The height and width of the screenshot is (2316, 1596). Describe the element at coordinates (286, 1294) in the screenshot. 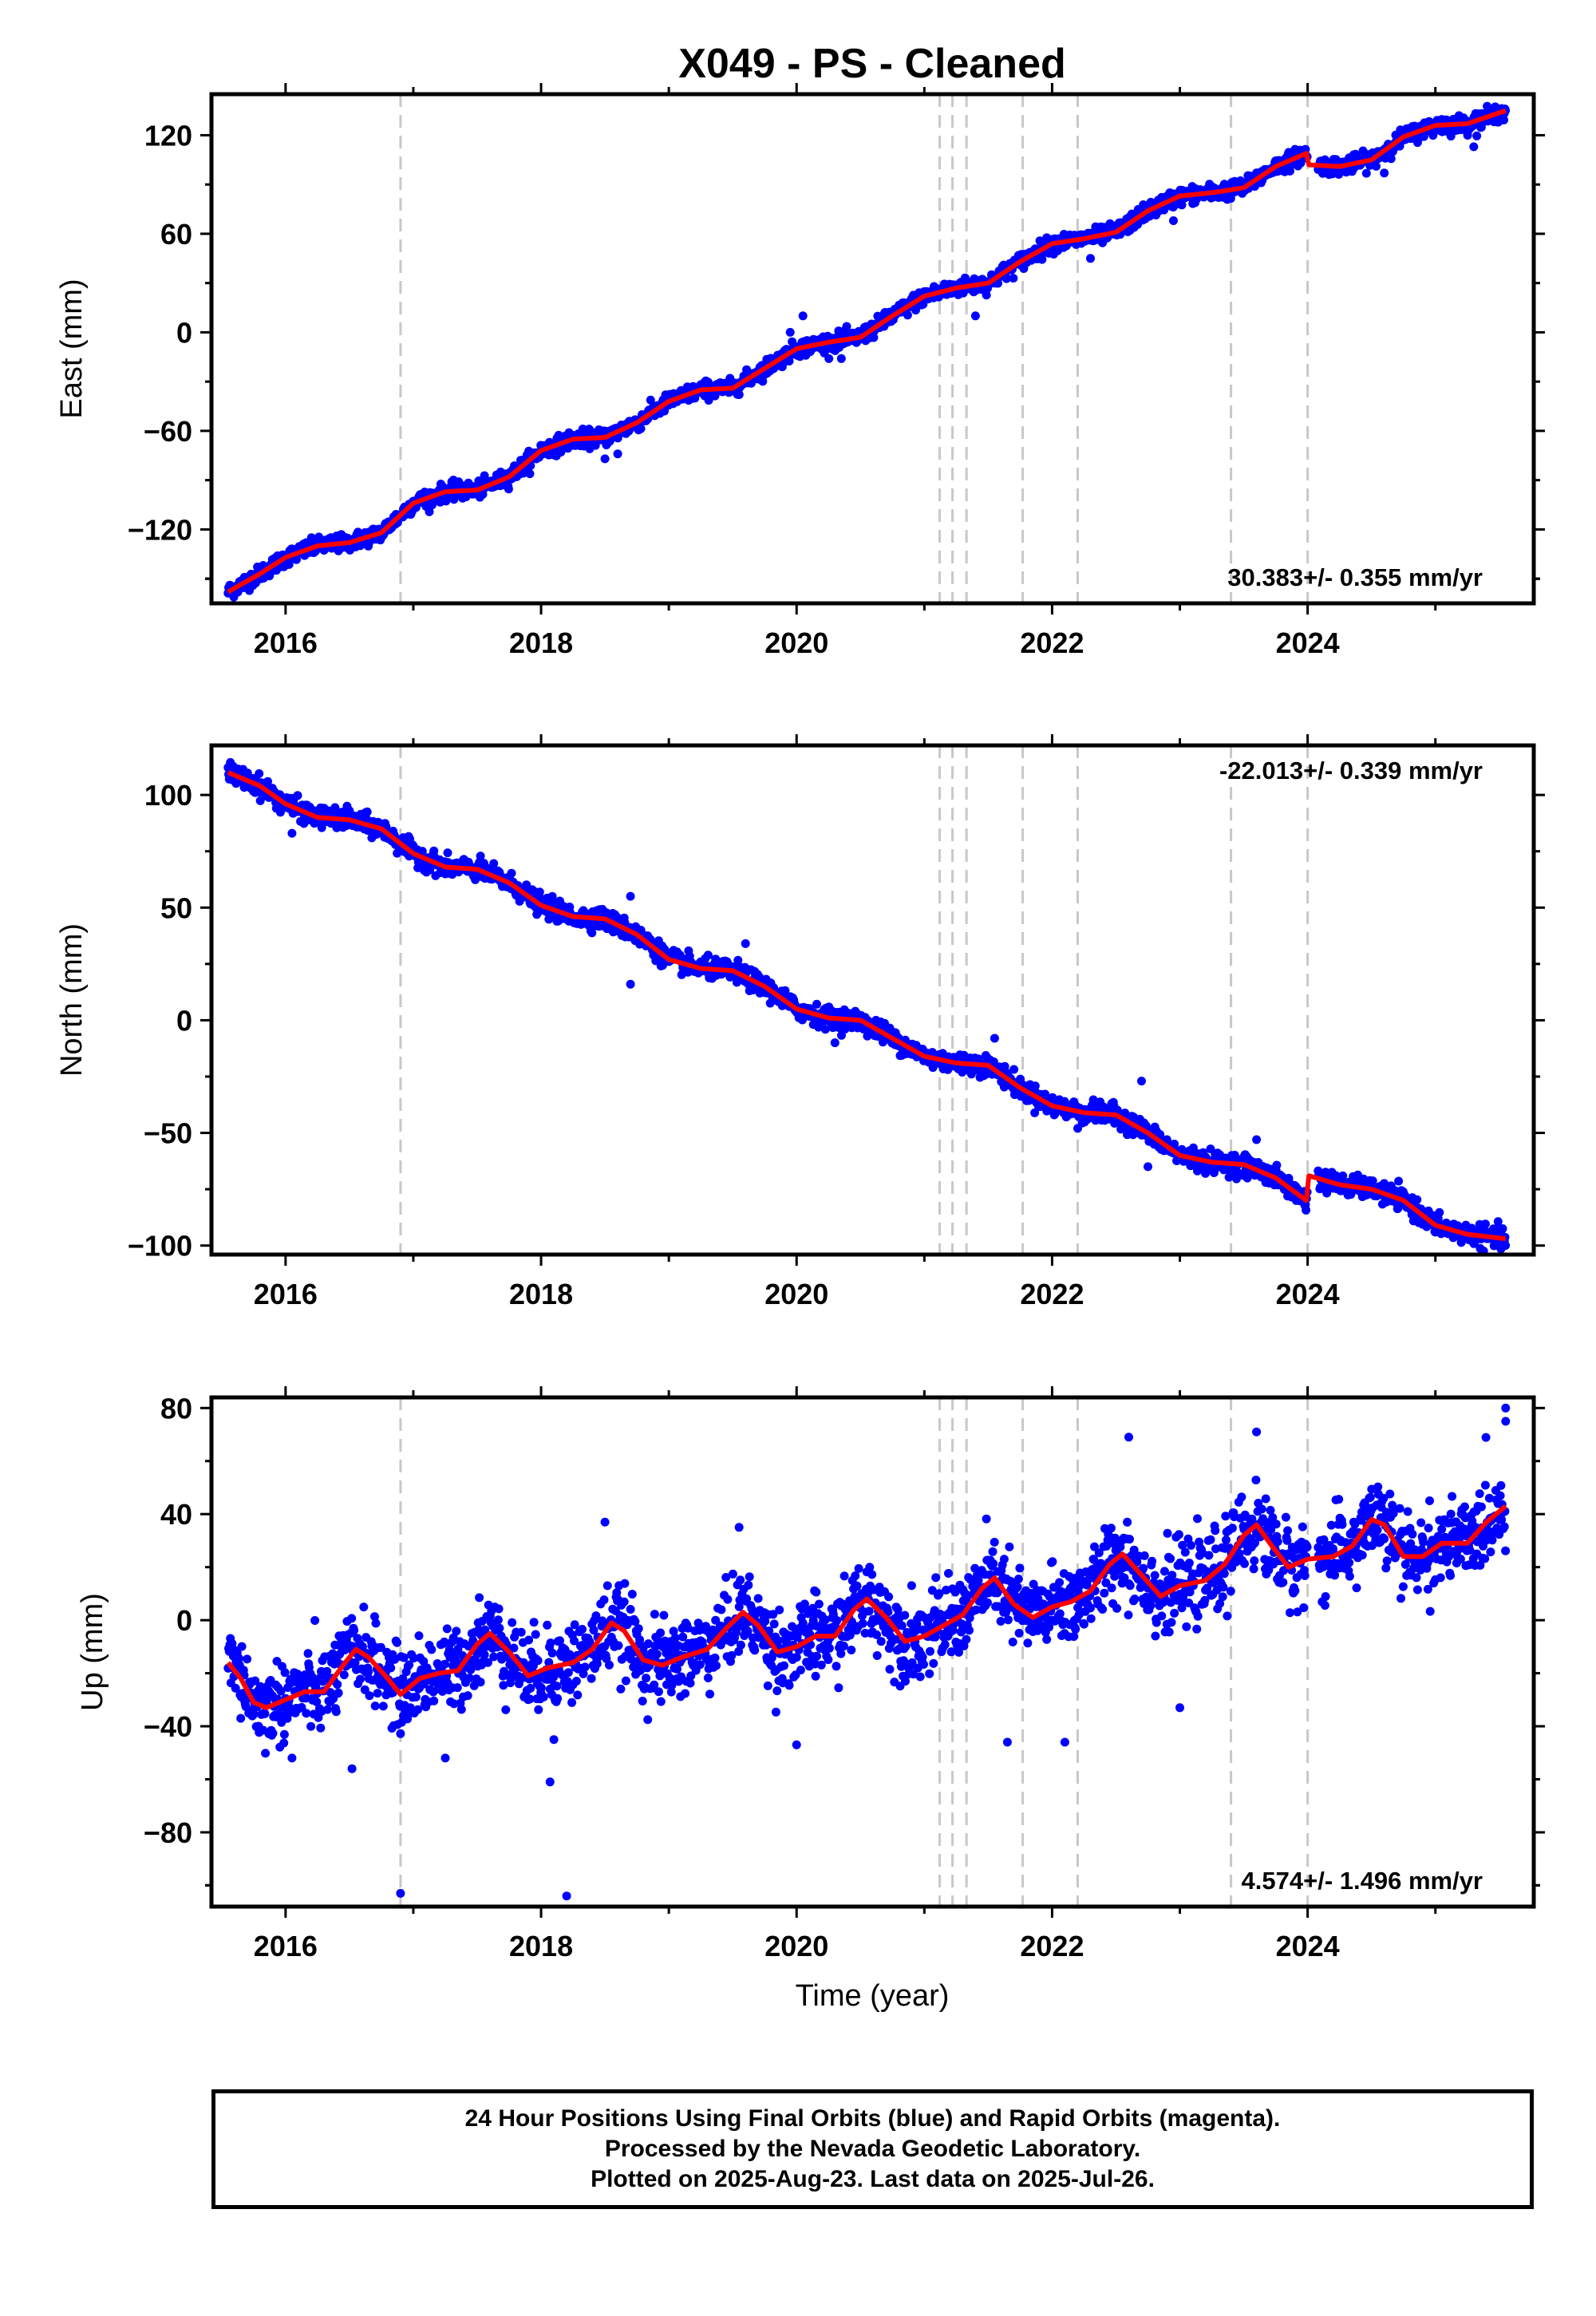

I see `x-tick-label: 2016` at that location.